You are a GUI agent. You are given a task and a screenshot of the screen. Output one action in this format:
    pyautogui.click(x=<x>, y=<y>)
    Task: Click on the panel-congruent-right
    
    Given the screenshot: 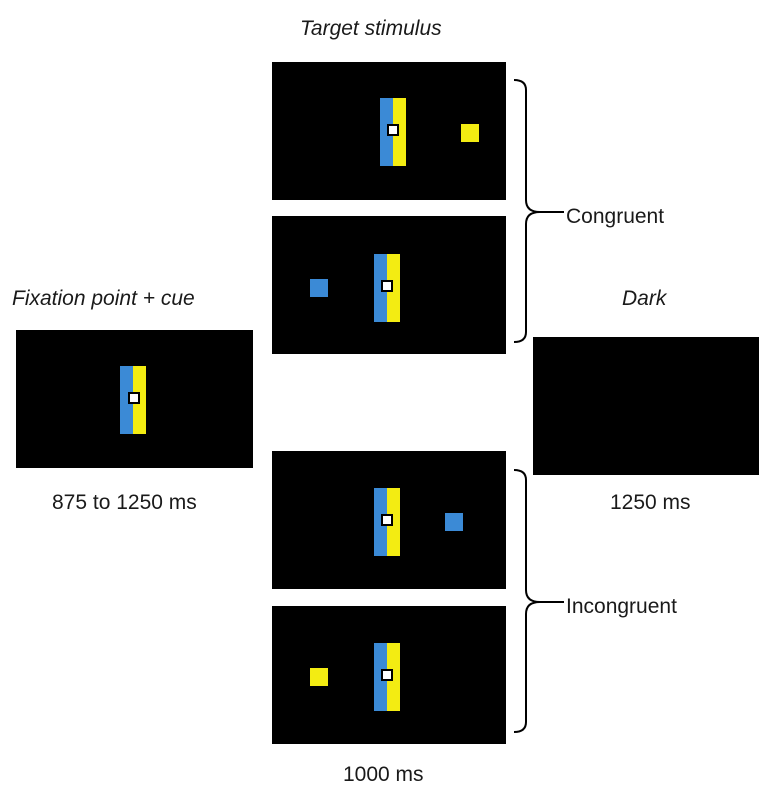 What is the action you would take?
    pyautogui.click(x=389, y=131)
    